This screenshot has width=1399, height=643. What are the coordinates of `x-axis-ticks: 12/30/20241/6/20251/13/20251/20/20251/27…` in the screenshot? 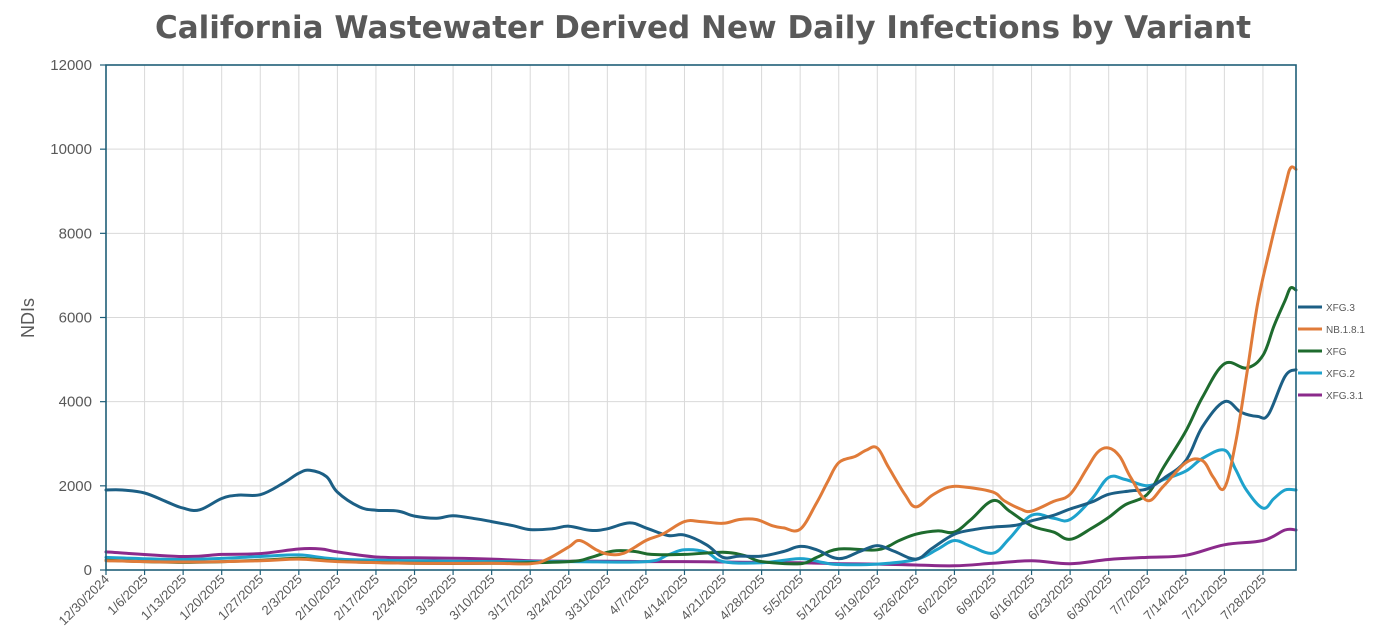 It's located at (662, 599).